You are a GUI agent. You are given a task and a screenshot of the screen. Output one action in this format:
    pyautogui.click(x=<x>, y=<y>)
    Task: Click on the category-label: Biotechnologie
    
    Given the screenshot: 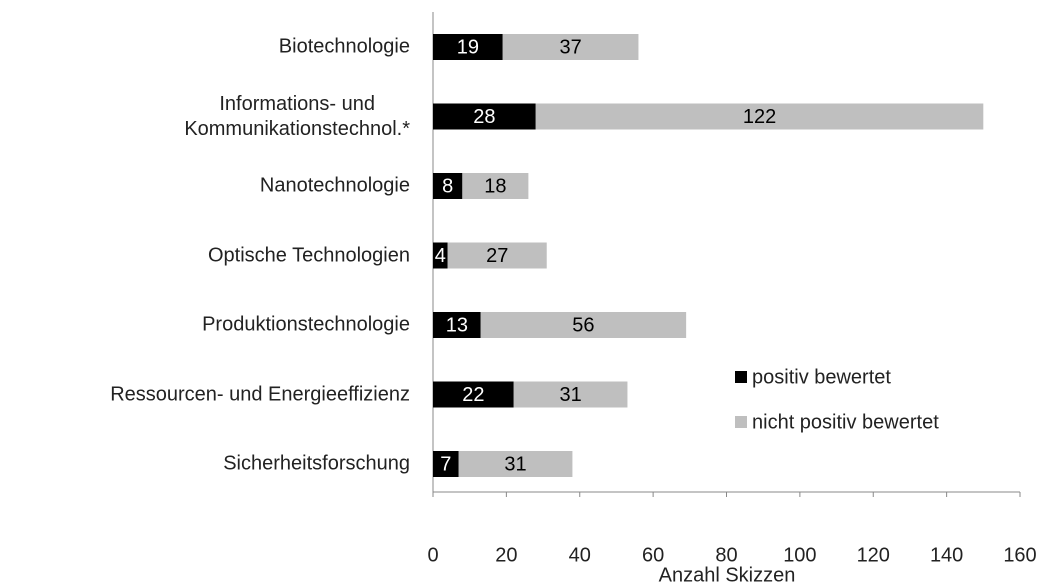 What is the action you would take?
    pyautogui.click(x=344, y=46)
    